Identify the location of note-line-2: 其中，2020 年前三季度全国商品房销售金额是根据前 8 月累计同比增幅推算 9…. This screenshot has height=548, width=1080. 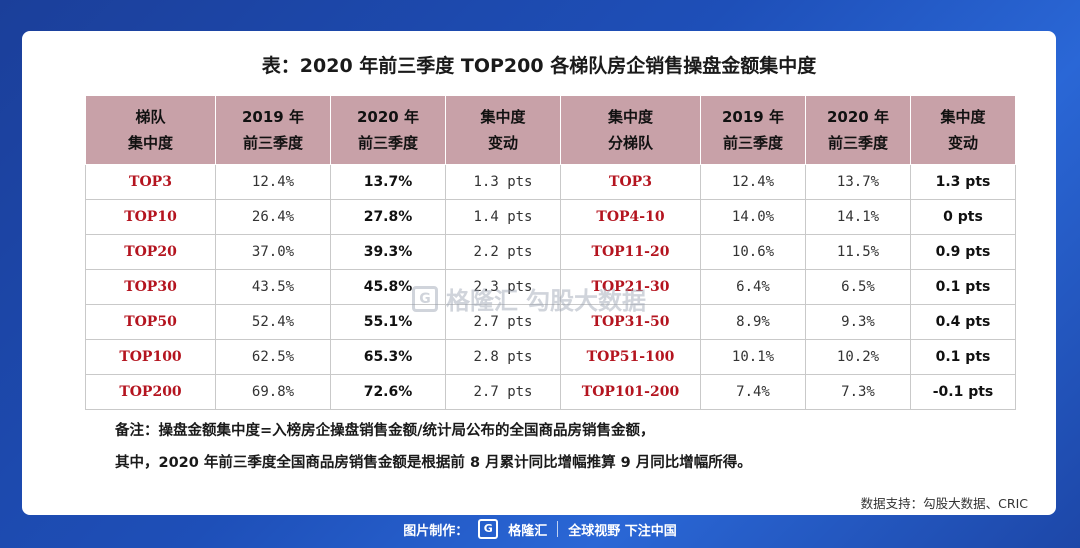
(433, 463).